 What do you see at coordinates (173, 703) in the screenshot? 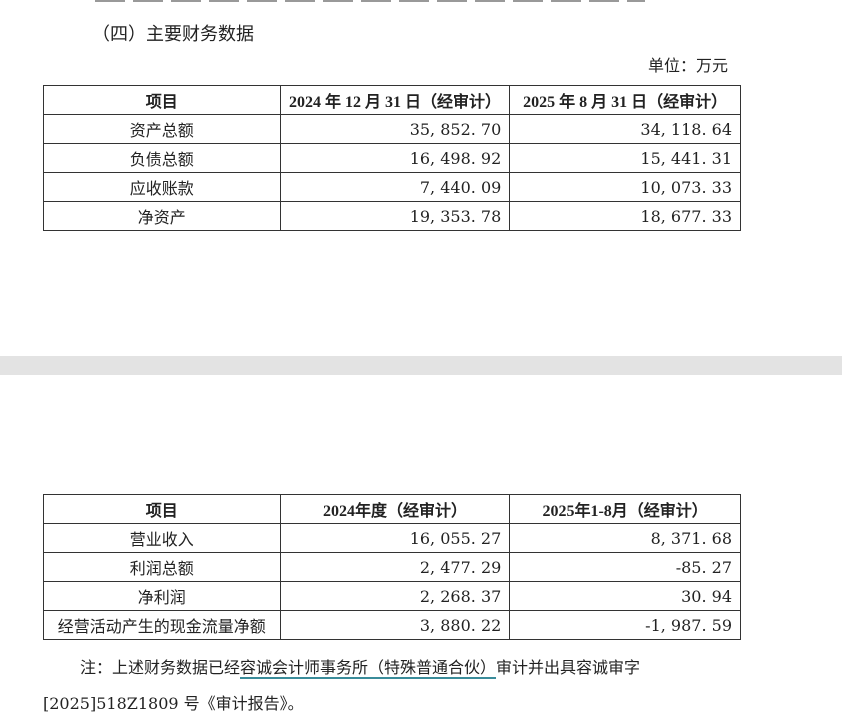
I see `footnote-line2: [2025]518Z1809 号《审计报告》。` at bounding box center [173, 703].